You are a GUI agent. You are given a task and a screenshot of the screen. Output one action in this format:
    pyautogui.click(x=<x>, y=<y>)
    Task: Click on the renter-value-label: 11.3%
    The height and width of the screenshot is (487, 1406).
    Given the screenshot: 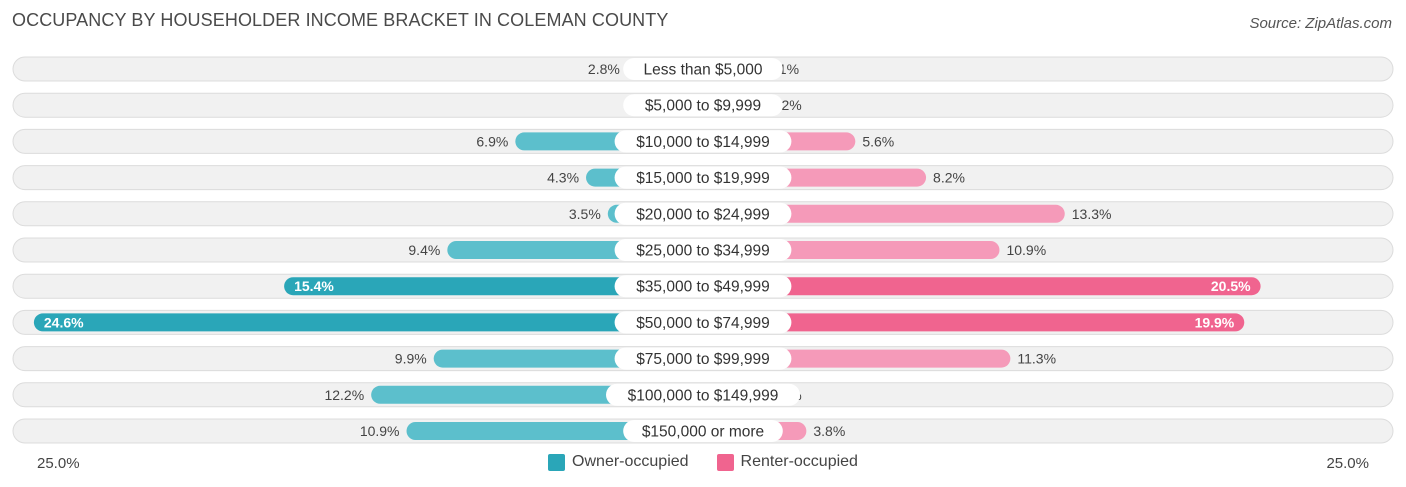 What is the action you would take?
    pyautogui.click(x=1036, y=359)
    